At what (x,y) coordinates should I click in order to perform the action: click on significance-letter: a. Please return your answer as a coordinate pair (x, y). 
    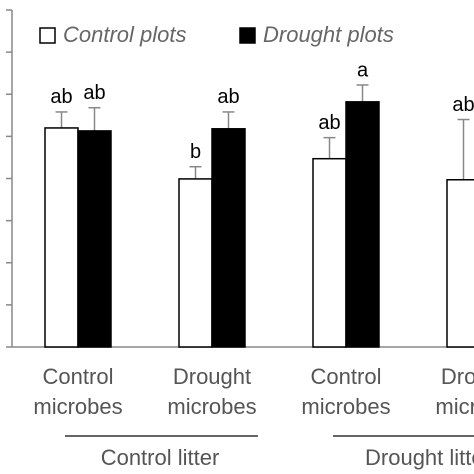
    Looking at the image, I should click on (363, 70).